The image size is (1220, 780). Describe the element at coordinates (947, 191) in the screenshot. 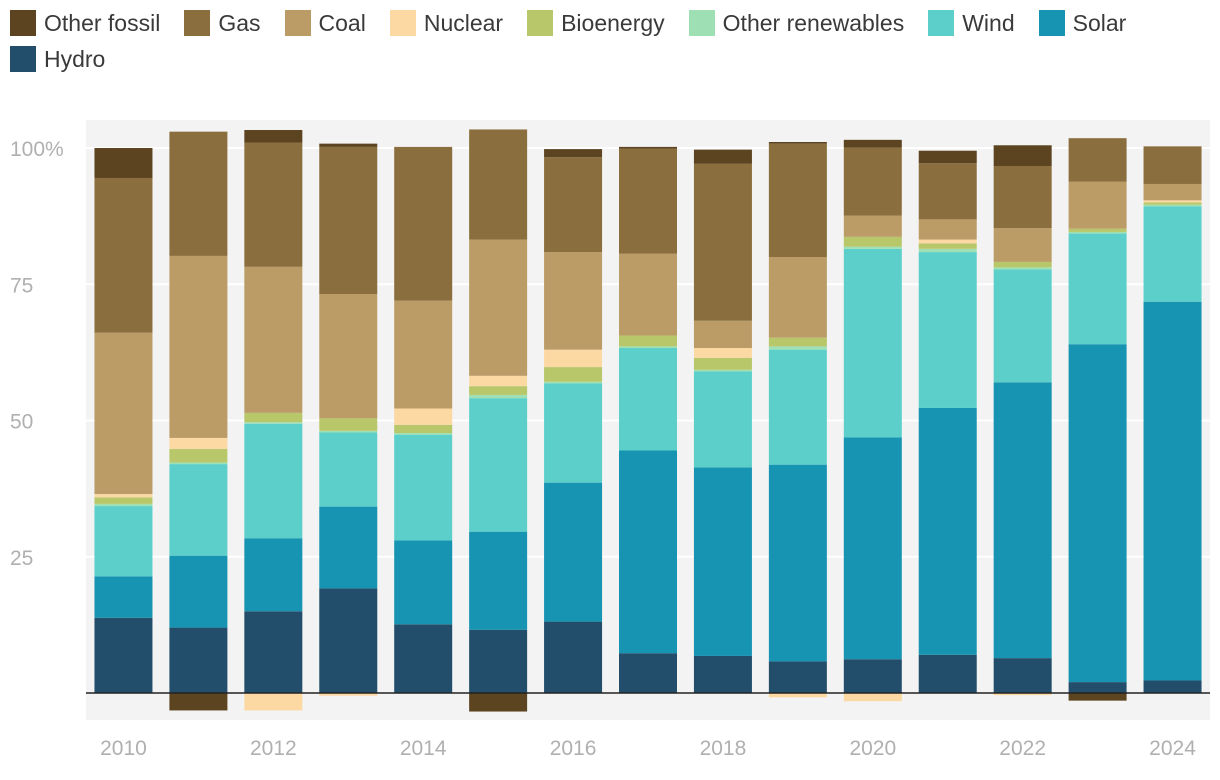

I see `bar-gas-2021` at that location.